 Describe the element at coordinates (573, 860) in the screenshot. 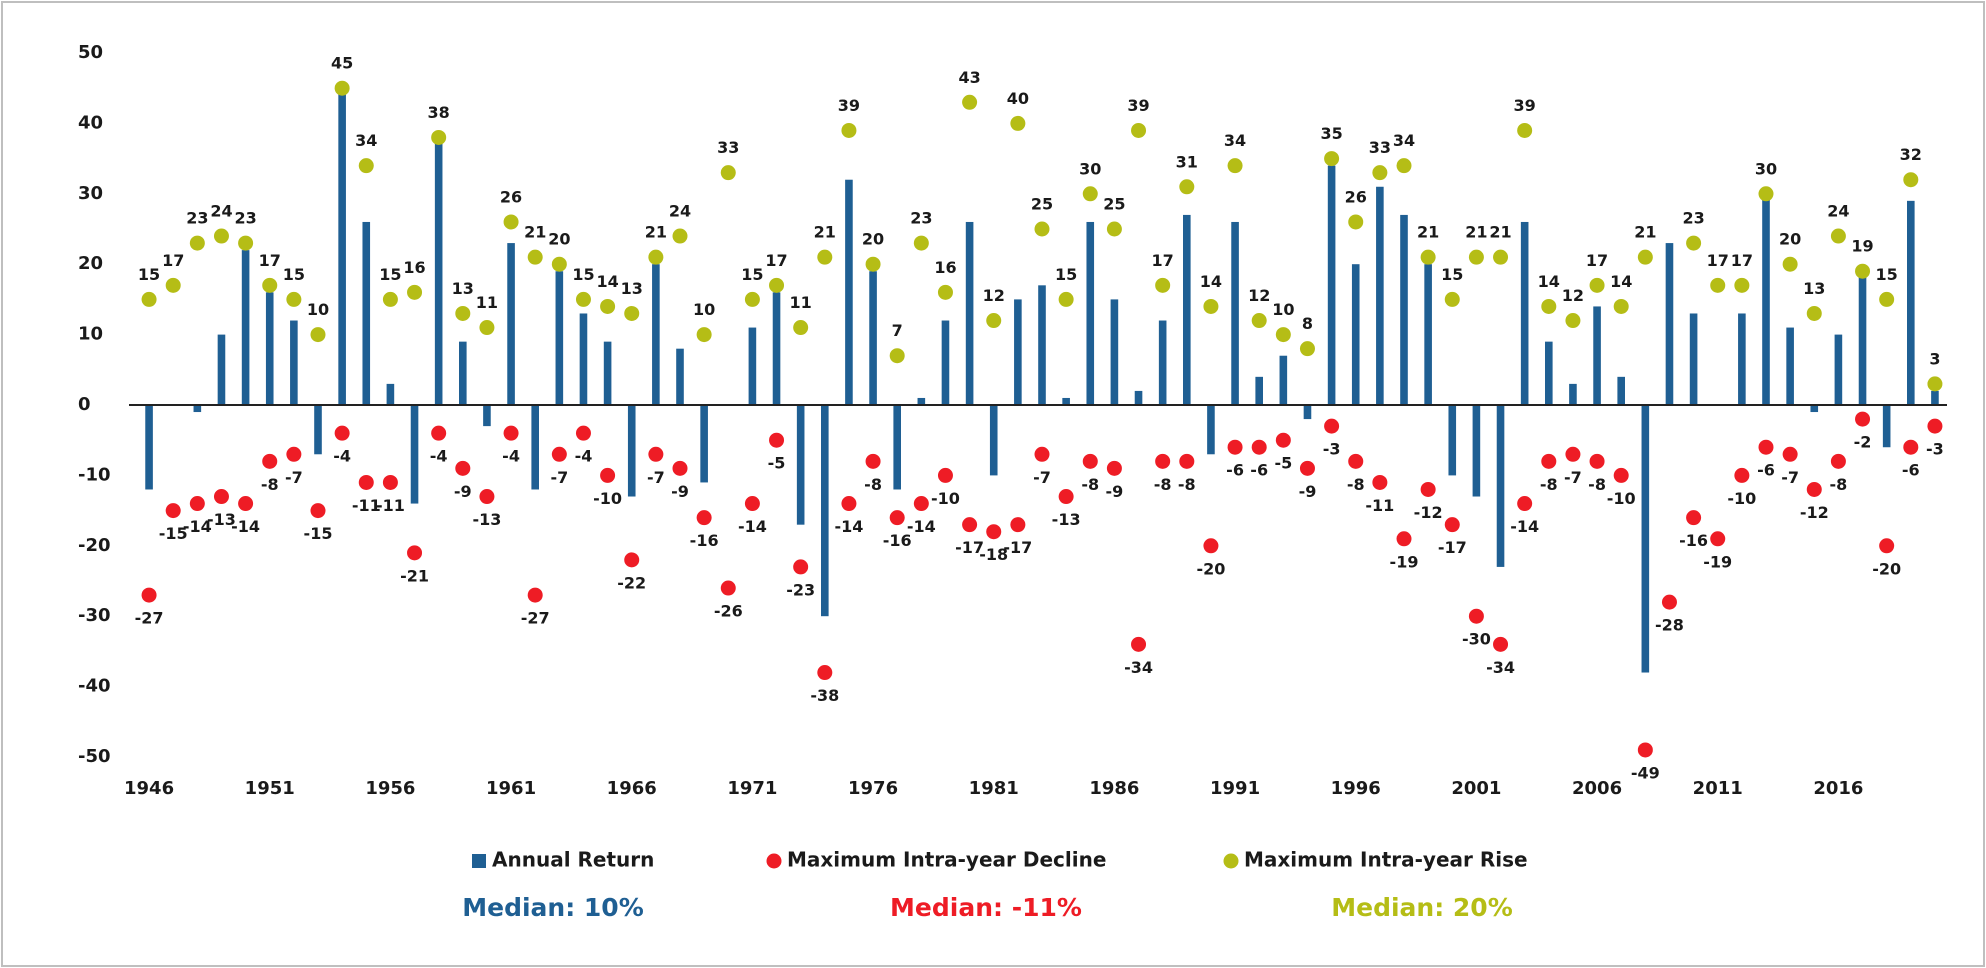

I see `legend-label: Annual Return` at that location.